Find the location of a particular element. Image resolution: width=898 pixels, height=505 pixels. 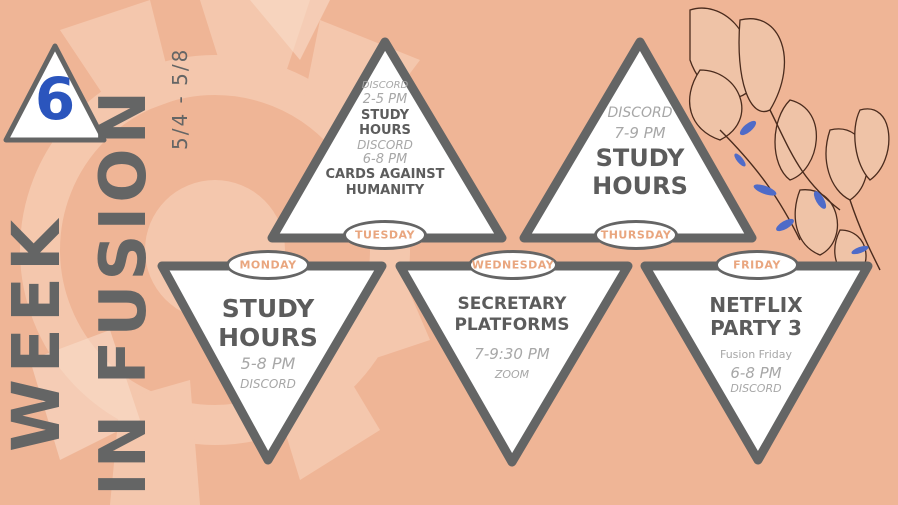

wednesday-label: WEDNESDAY is located at coordinates (513, 265).